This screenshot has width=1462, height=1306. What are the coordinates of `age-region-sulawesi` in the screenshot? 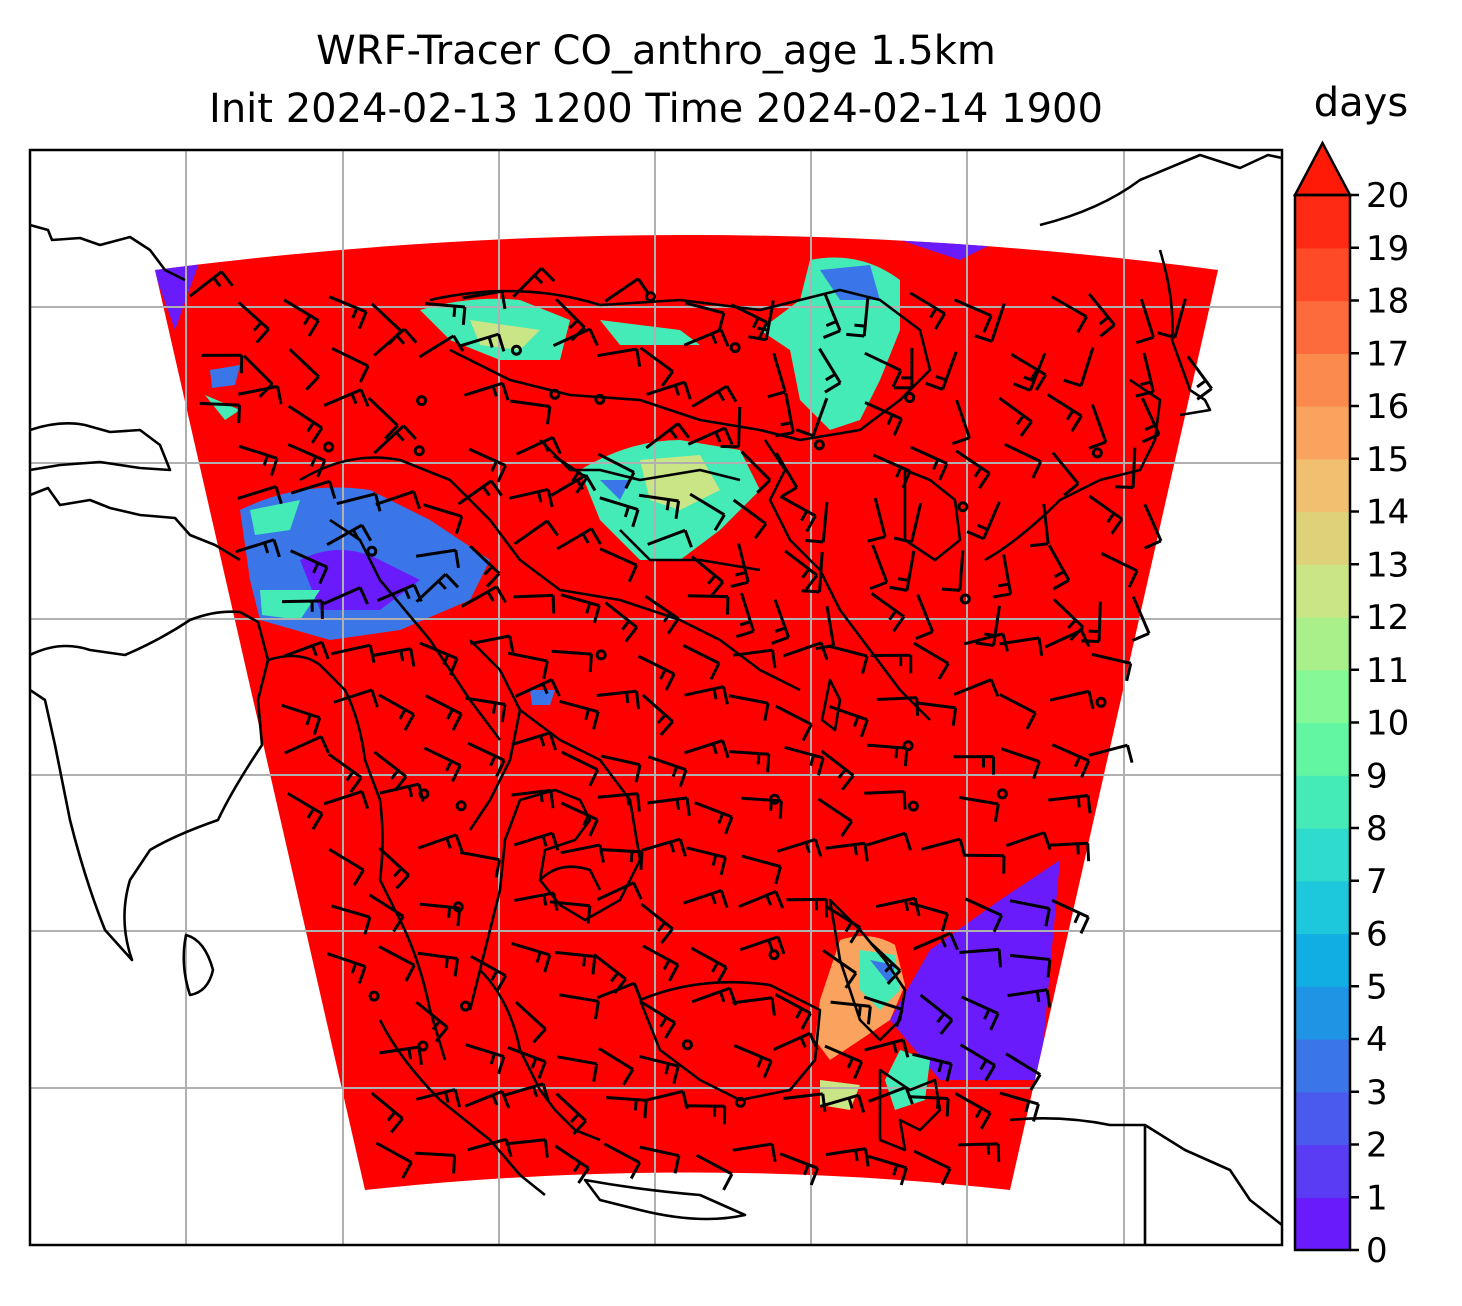 It's located at (907, 1080).